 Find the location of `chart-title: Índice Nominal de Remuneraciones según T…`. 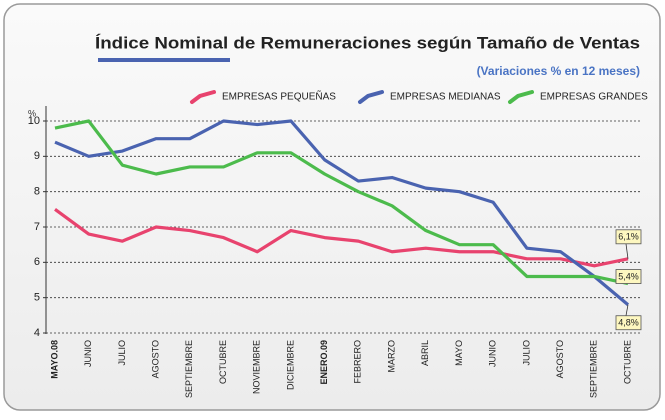

chart-title: Índice Nominal de Remuneraciones según T… is located at coordinates (367, 42).